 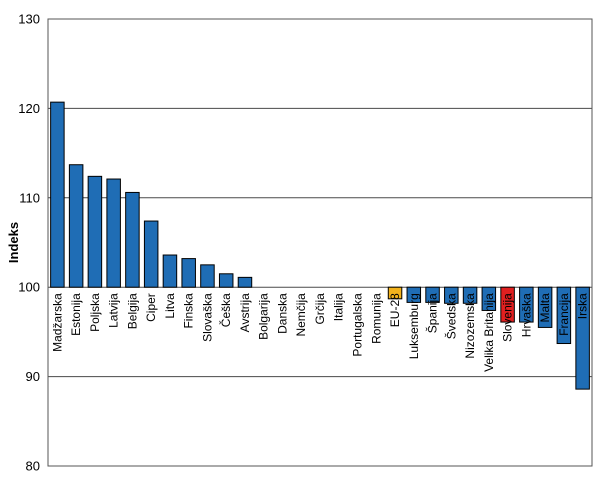 What do you see at coordinates (470, 326) in the screenshot?
I see `x-category-label: Nizozemska` at bounding box center [470, 326].